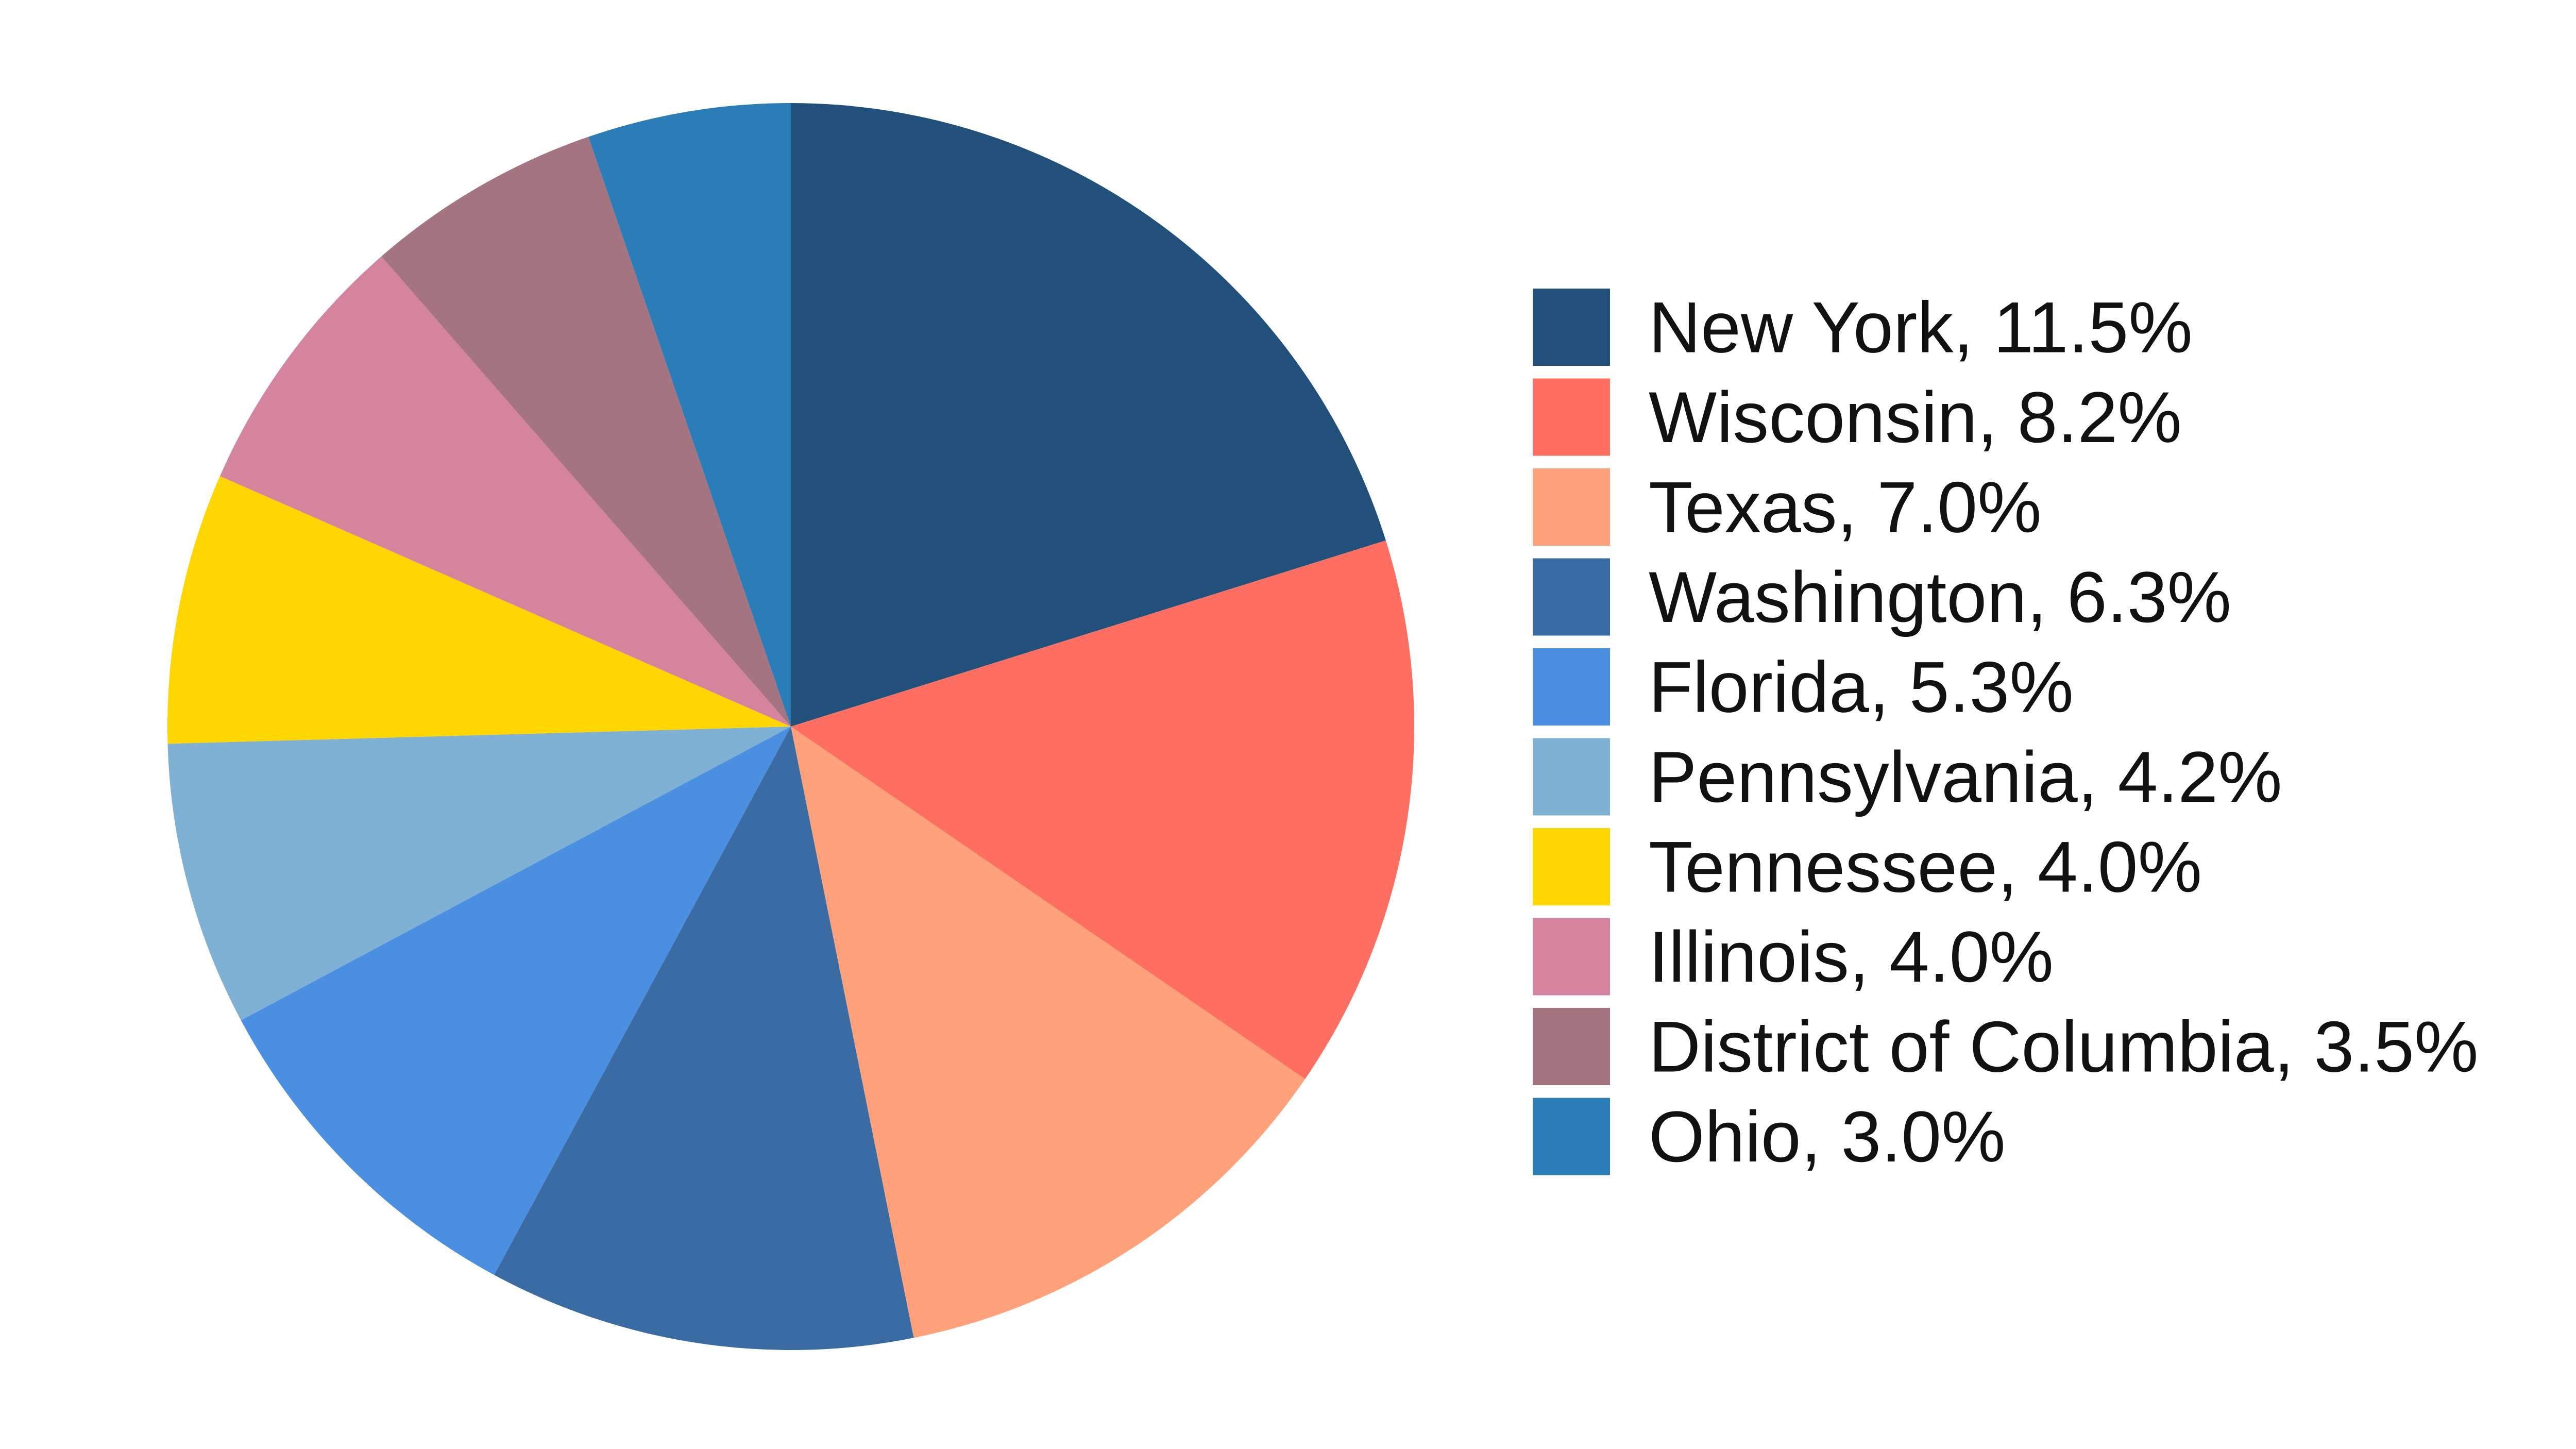  What do you see at coordinates (1861, 687) in the screenshot?
I see `legend-label-4: Florida, 5.3%` at bounding box center [1861, 687].